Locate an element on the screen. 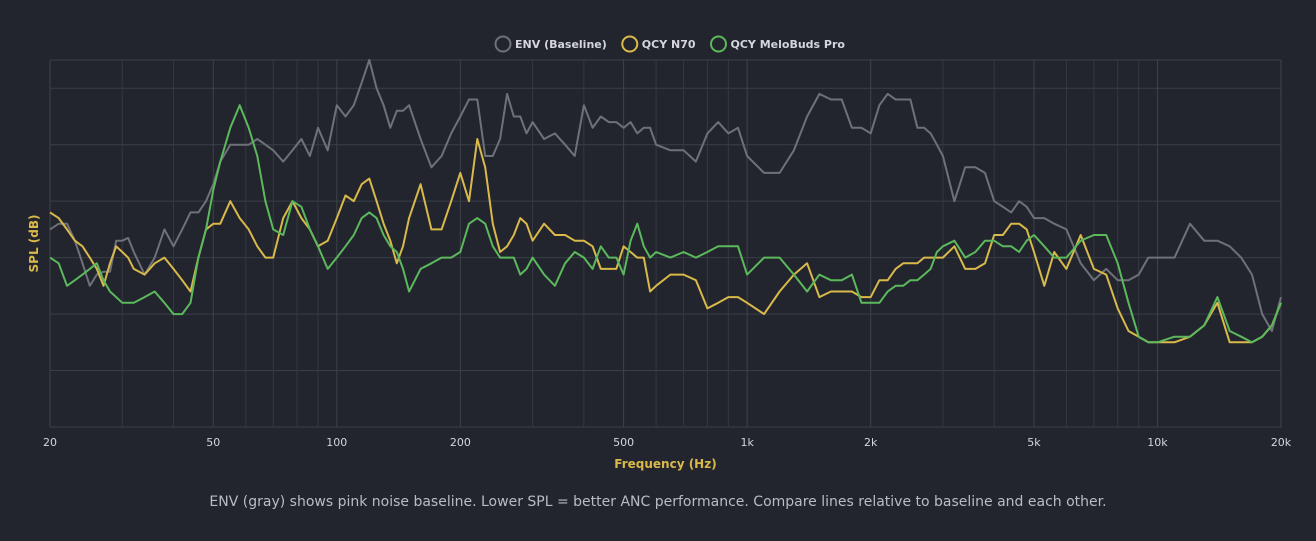 Image resolution: width=1316 pixels, height=541 pixels. x-tick-labels: 20 50 100 200 500 1k 2k 5k 10k 20k is located at coordinates (667, 442).